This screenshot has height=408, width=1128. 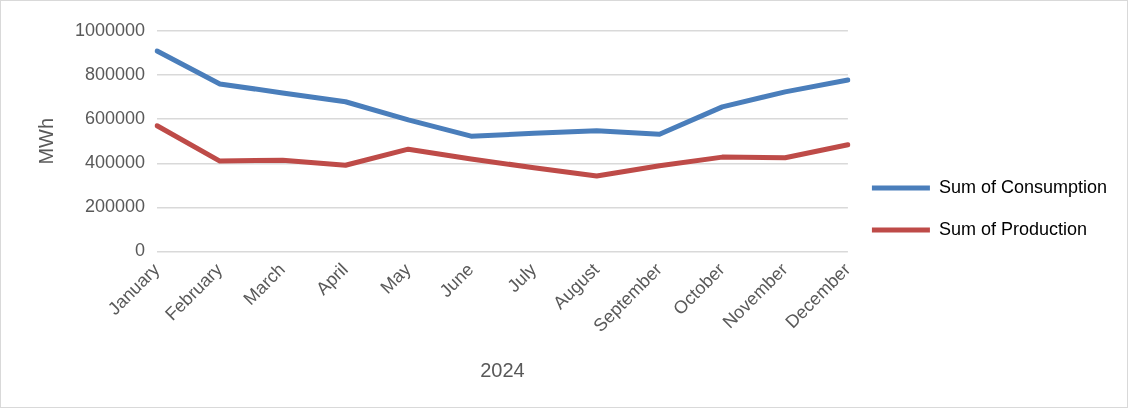 What do you see at coordinates (115, 74) in the screenshot?
I see `y-tick-label: 800000` at bounding box center [115, 74].